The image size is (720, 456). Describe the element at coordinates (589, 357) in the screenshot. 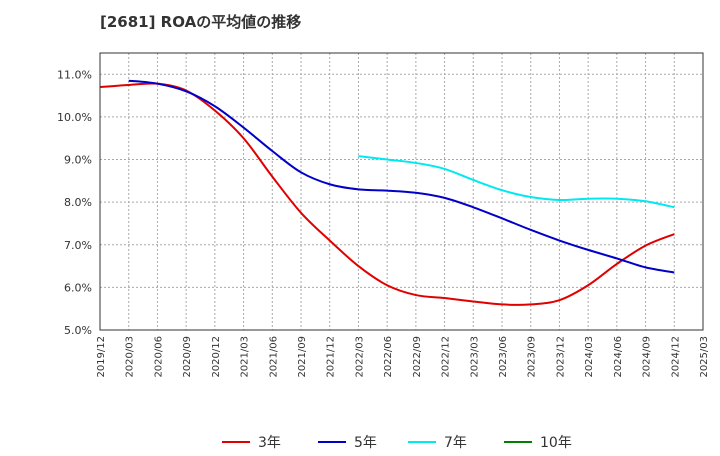

I see `x-tick-label: 2024/03` at that location.